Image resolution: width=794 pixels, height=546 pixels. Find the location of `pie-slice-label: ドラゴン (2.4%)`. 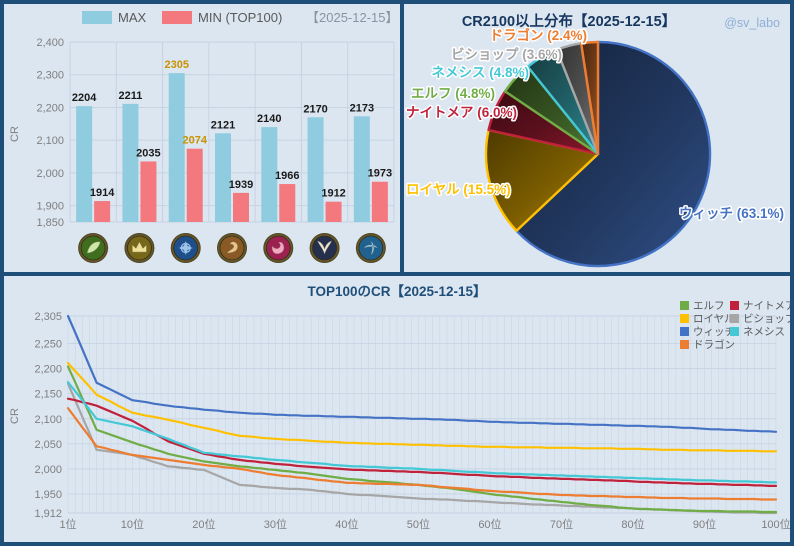

pie-slice-label: ドラゴン (2.4%) is located at coordinates (538, 35).